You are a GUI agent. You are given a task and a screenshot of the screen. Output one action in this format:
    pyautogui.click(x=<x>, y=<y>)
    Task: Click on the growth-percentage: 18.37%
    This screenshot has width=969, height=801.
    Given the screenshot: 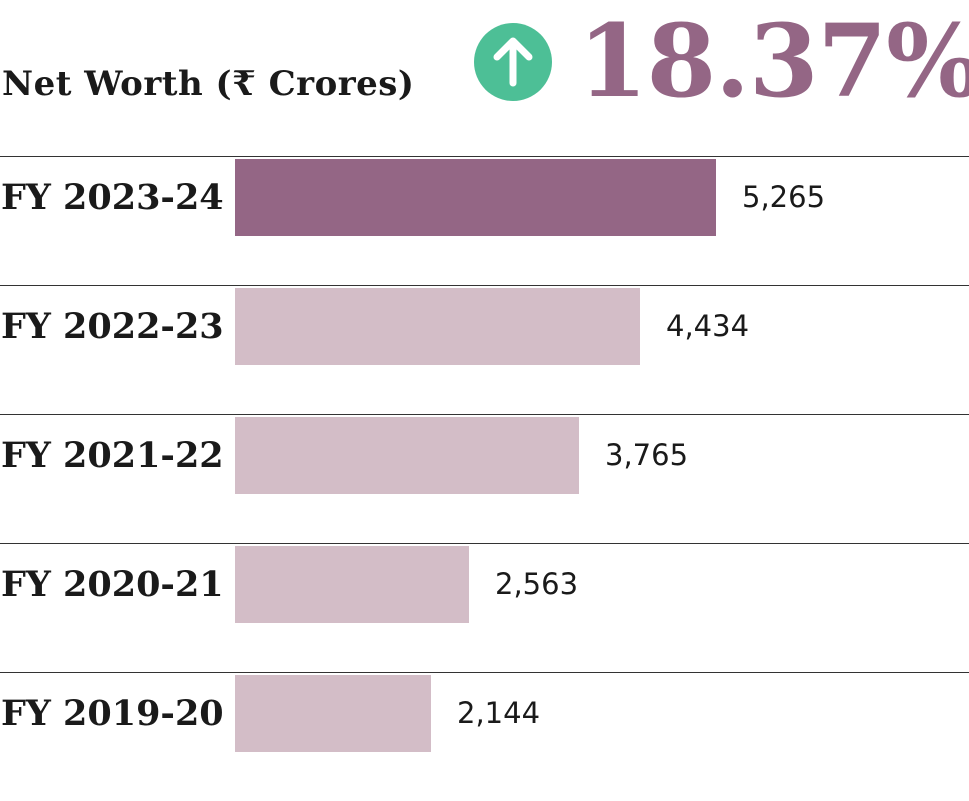 What is the action you would take?
    pyautogui.click(x=773, y=61)
    